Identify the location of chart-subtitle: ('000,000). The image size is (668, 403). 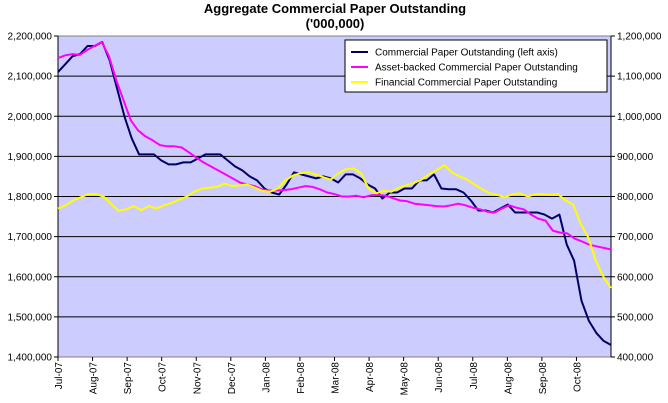
(335, 23).